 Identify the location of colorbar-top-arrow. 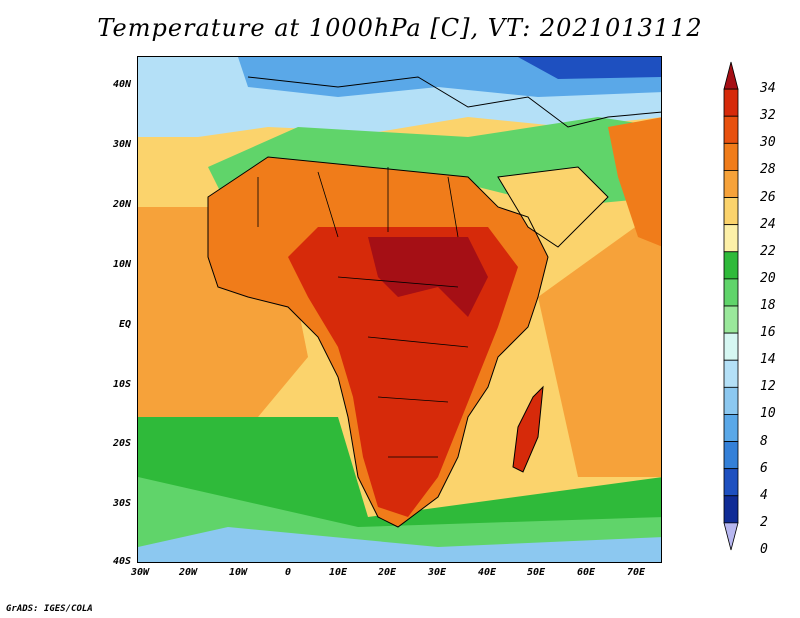
(731, 75).